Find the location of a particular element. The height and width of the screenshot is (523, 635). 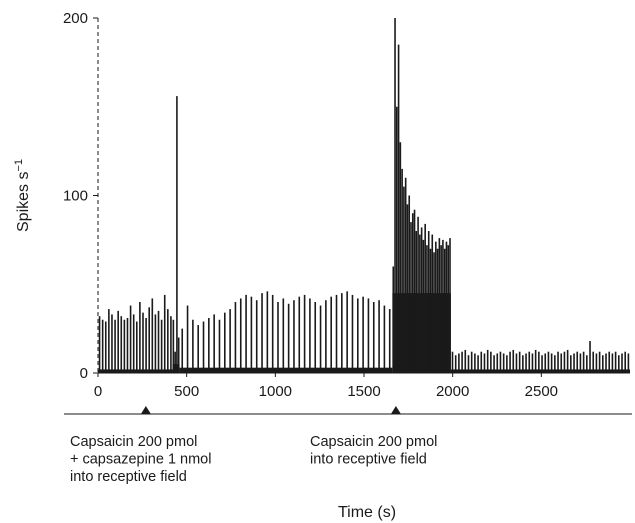

y-tick-label: 100 is located at coordinates (75, 196).